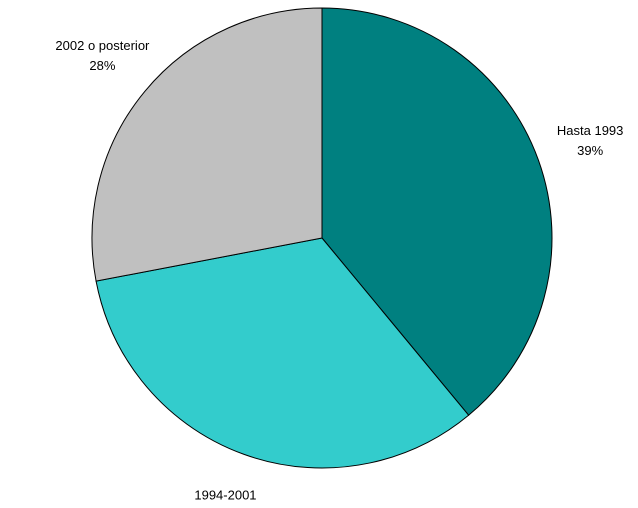 The width and height of the screenshot is (638, 508). Describe the element at coordinates (590, 150) in the screenshot. I see `slice-value-label: 39%` at that location.